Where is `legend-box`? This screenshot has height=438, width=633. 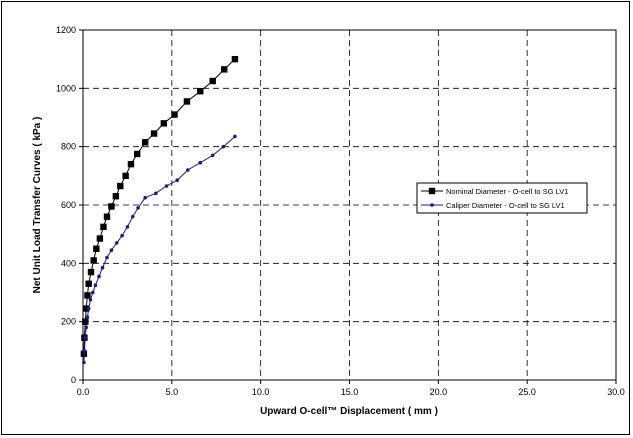 legend-box is located at coordinates (502, 198).